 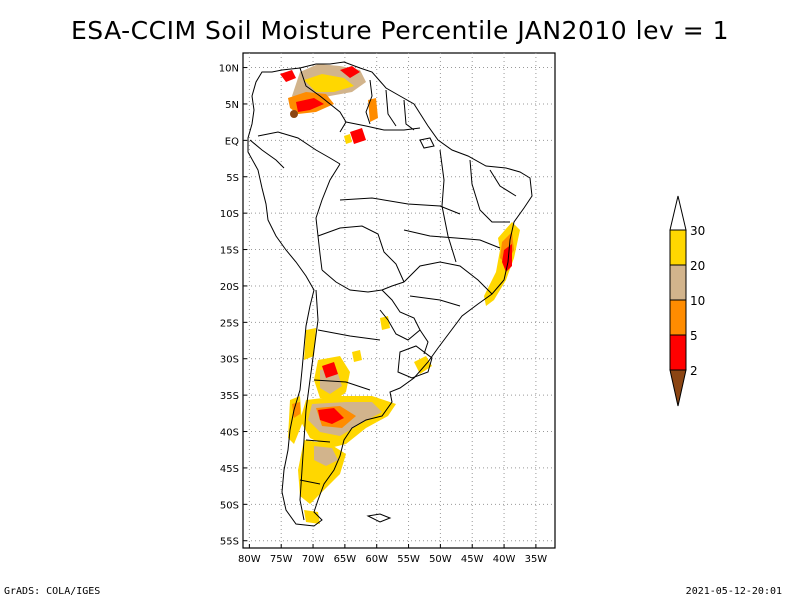 I want to click on shade-amazon-yellow, so click(x=348, y=139).